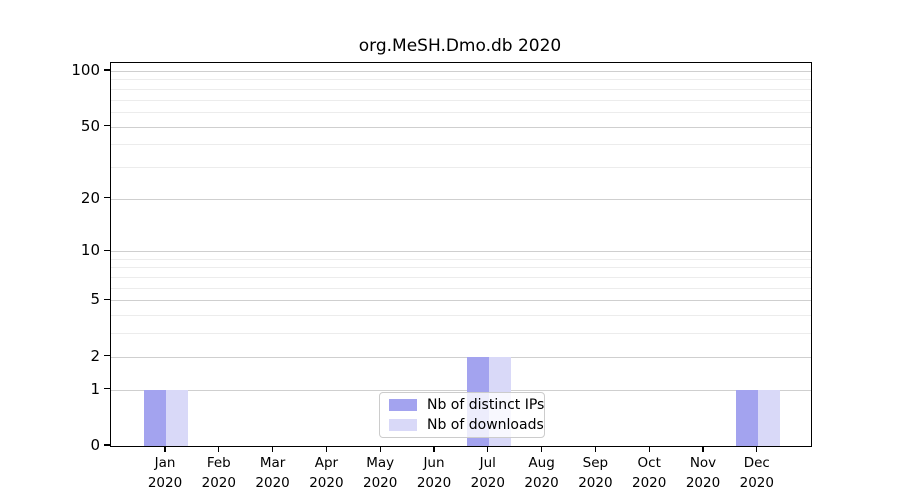  What do you see at coordinates (90, 250) in the screenshot?
I see `y-tick-label: 10` at bounding box center [90, 250].